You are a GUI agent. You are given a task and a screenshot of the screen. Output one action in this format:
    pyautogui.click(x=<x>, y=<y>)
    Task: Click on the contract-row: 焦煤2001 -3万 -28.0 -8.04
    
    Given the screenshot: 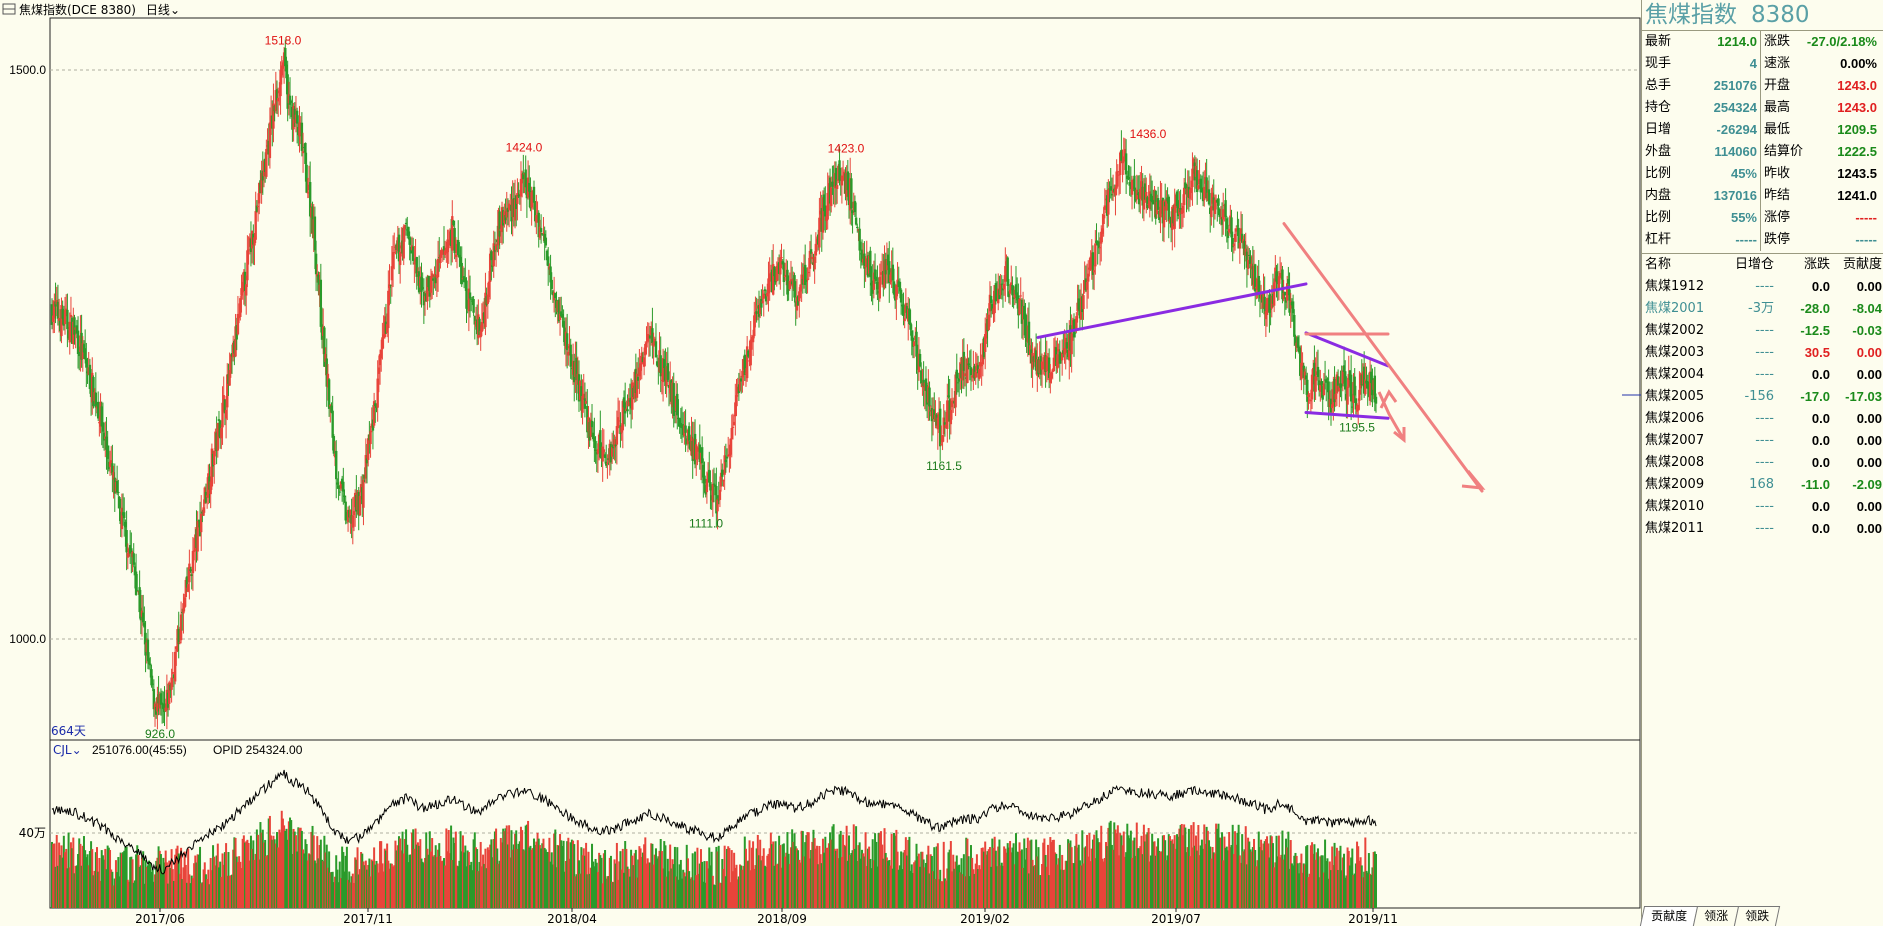 What is the action you would take?
    pyautogui.click(x=1762, y=309)
    